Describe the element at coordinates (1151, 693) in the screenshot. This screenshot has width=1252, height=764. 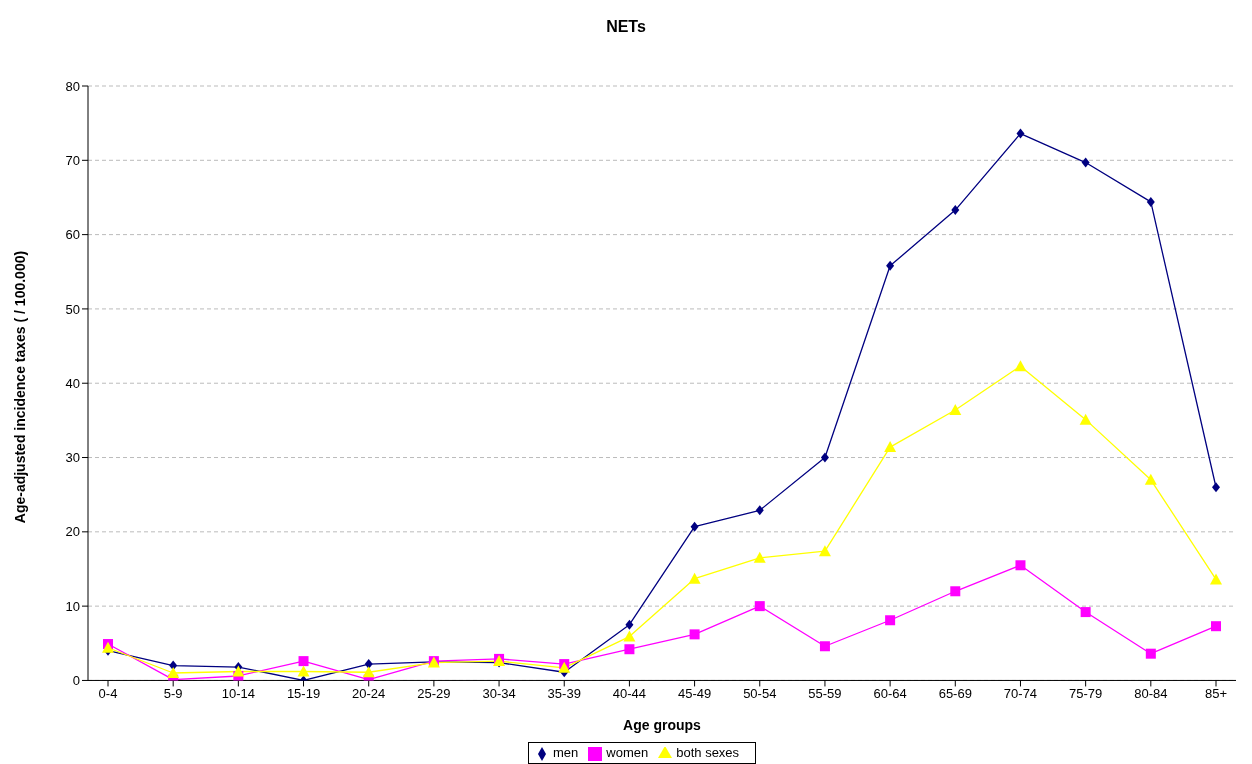
I see `x-tick-label: 80-84` at that location.